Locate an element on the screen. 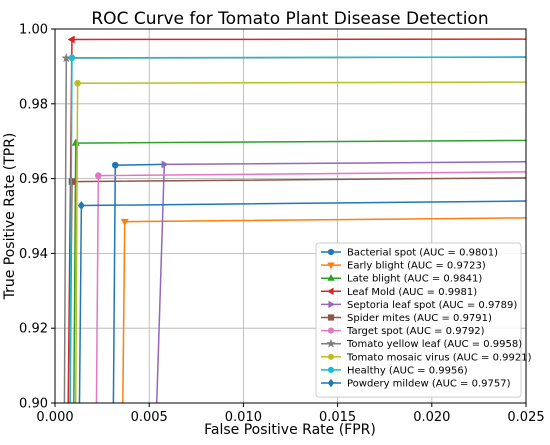  series-marker-triangle-up is located at coordinates (331, 277).